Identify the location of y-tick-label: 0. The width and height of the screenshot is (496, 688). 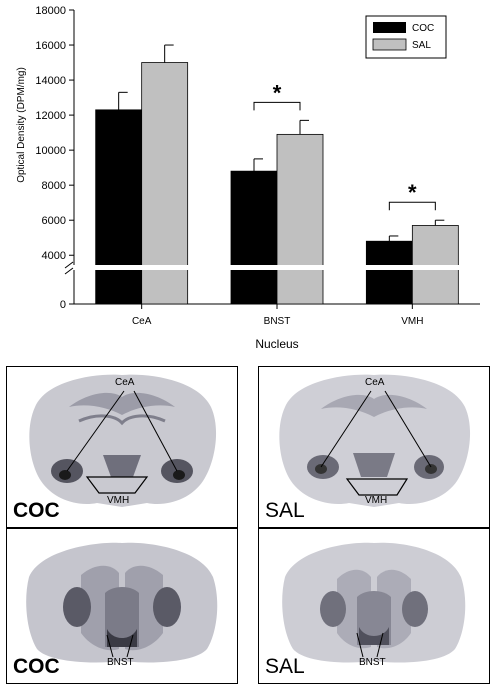
(63, 305).